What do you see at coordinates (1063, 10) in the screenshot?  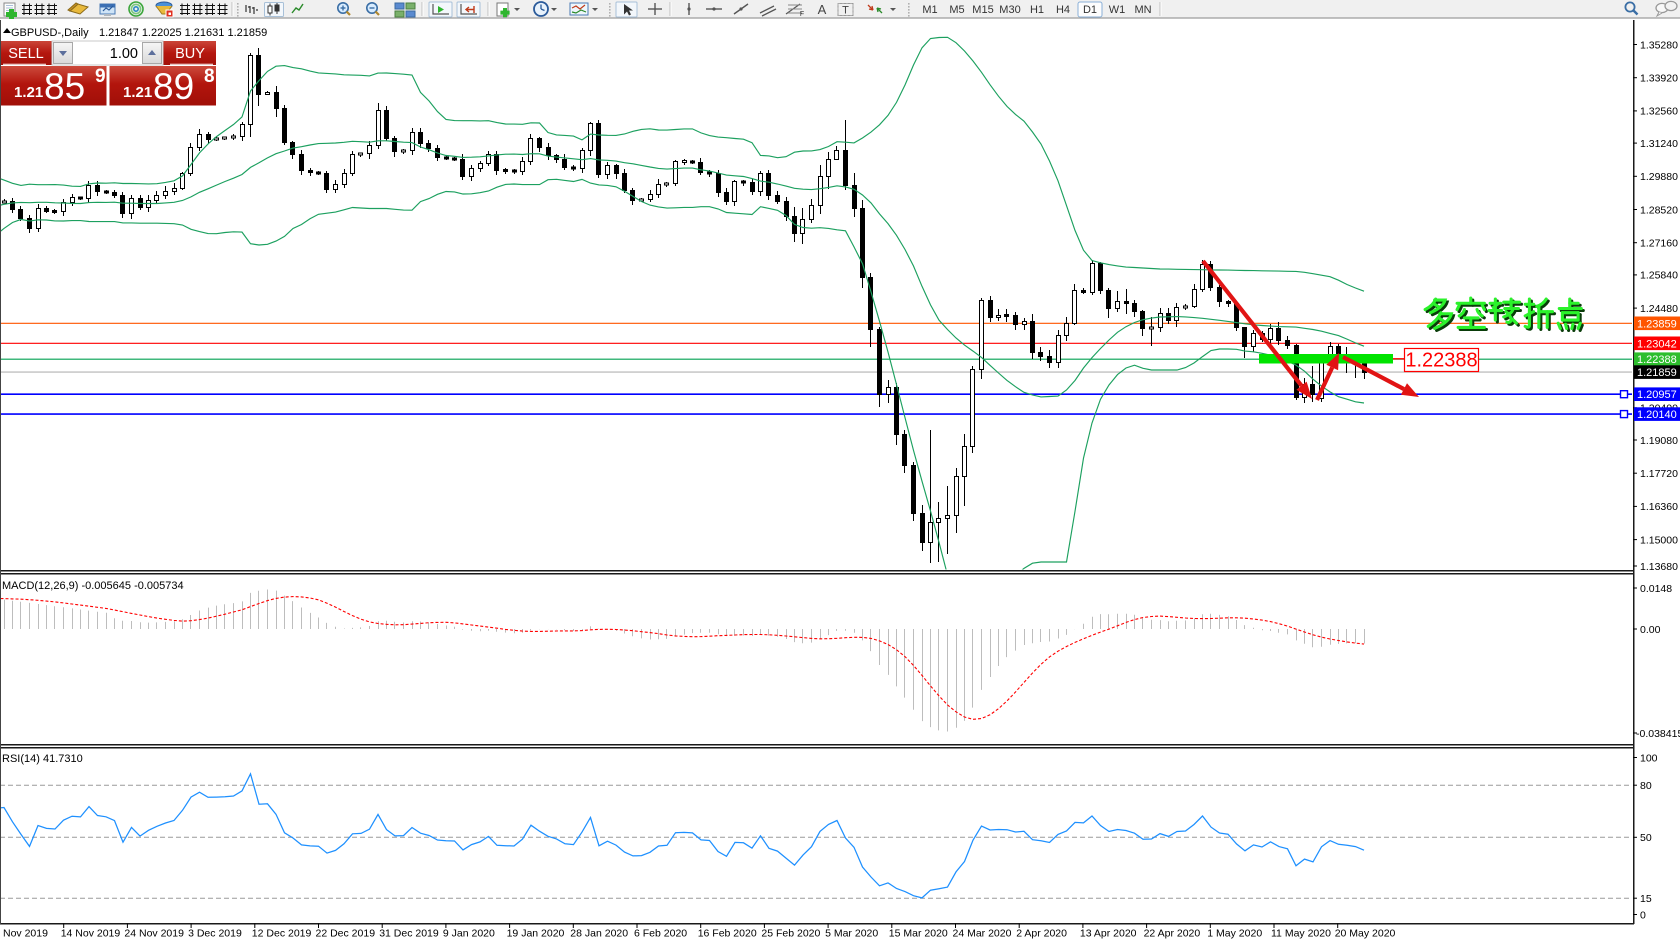 I see `svg-text: H4` at bounding box center [1063, 10].